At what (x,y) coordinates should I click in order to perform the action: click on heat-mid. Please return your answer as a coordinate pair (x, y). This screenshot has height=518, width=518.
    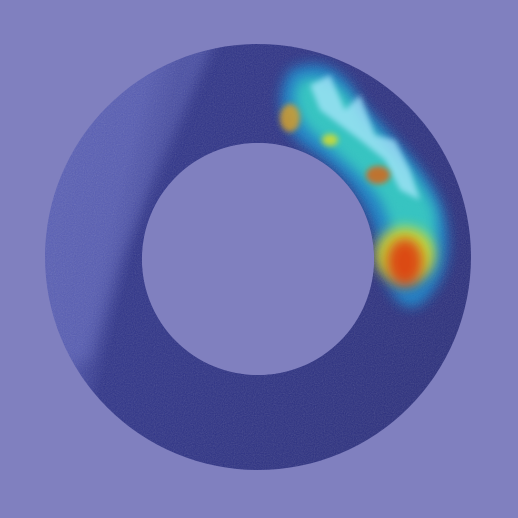
    Looking at the image, I should click on (365, 176).